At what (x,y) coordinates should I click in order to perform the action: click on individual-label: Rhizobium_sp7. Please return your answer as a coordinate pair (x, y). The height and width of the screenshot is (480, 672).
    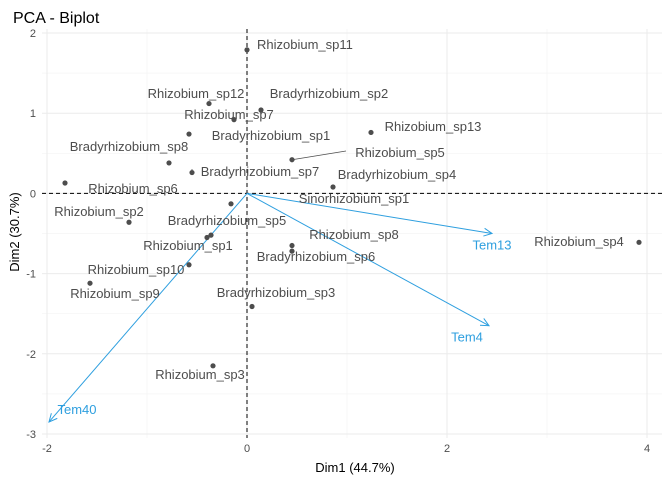
    Looking at the image, I should click on (229, 114).